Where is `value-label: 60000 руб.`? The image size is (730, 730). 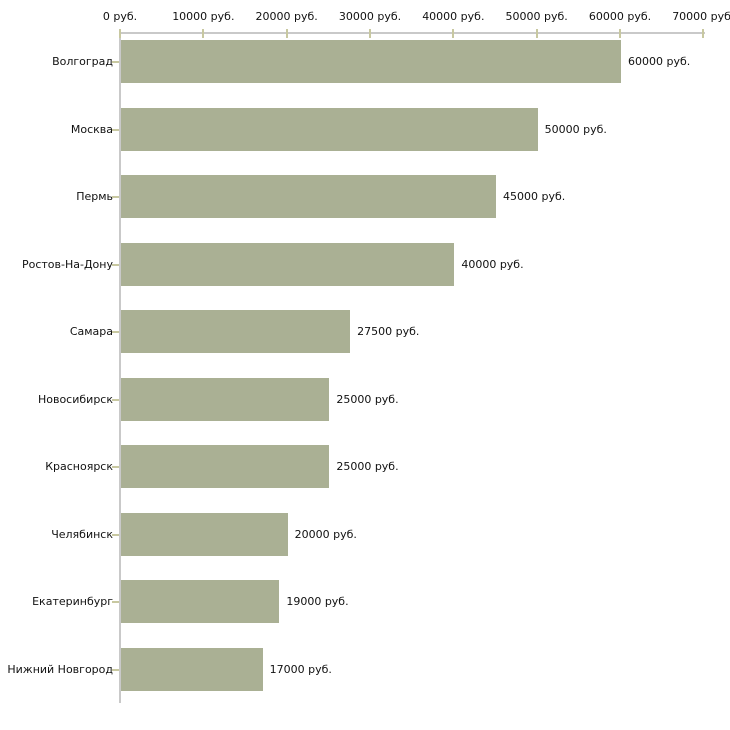 value-label: 60000 руб. is located at coordinates (659, 61).